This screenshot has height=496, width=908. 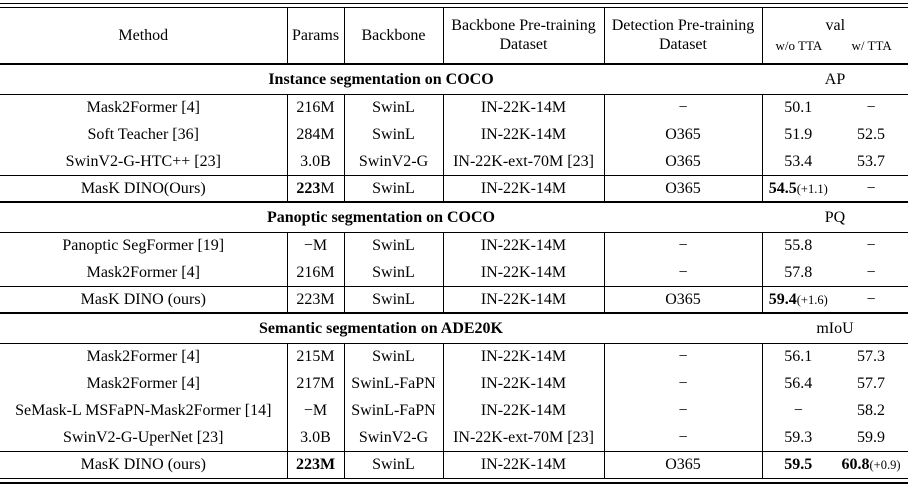 What do you see at coordinates (782, 188) in the screenshot?
I see `value-main: 54.5` at bounding box center [782, 188].